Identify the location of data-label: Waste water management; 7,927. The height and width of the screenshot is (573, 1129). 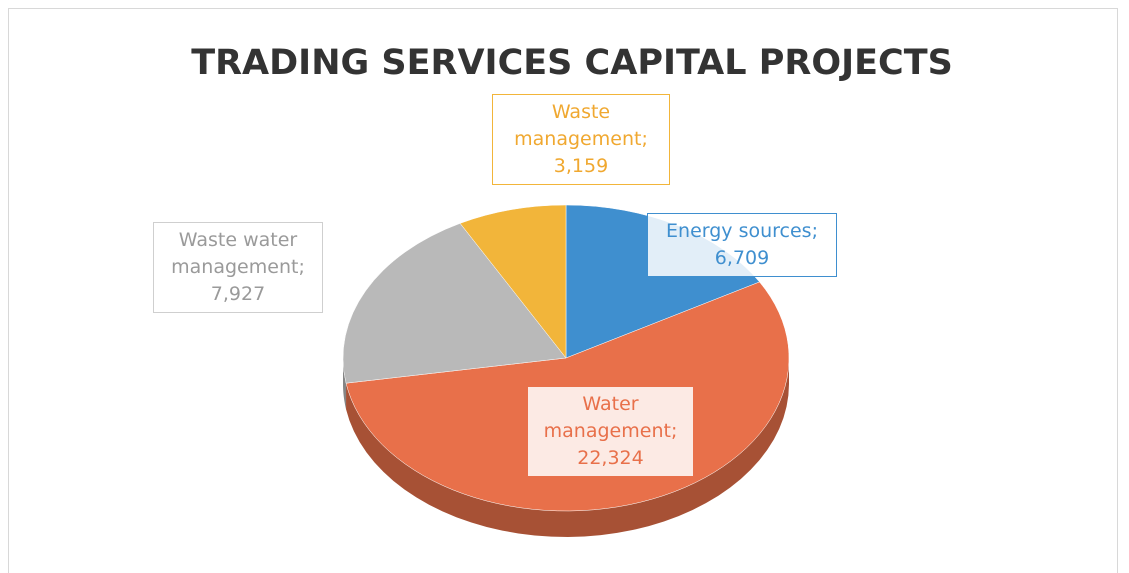
(238, 267).